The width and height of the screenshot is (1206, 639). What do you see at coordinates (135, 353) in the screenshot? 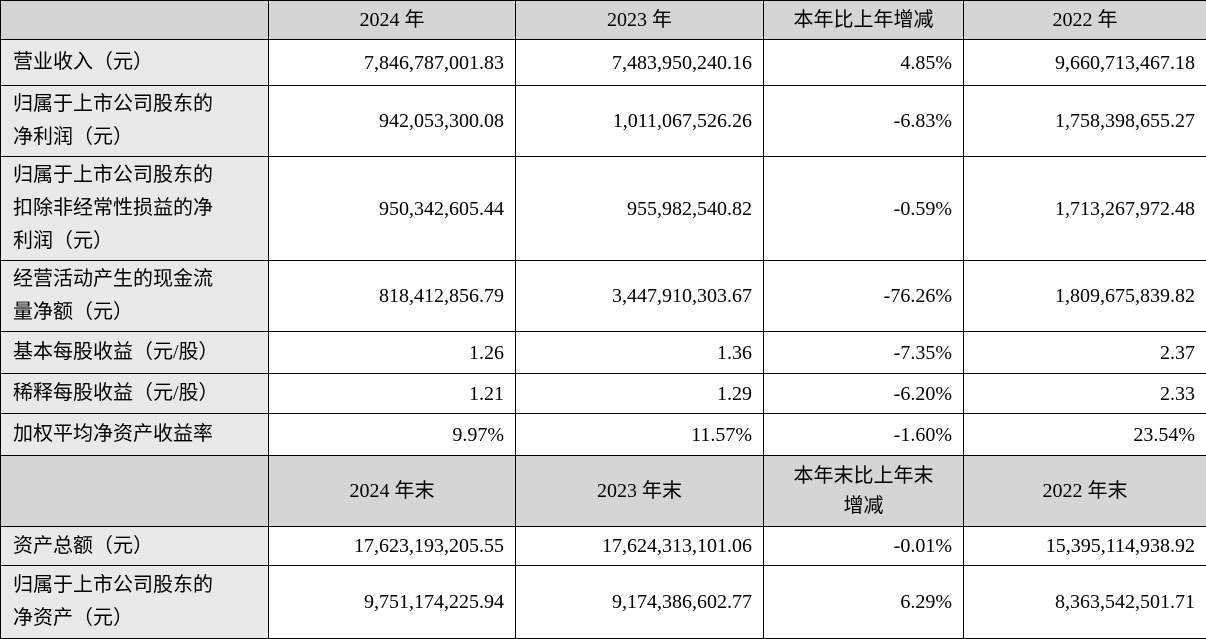
I see `row-header: 基本每股收益（元/股）` at bounding box center [135, 353].